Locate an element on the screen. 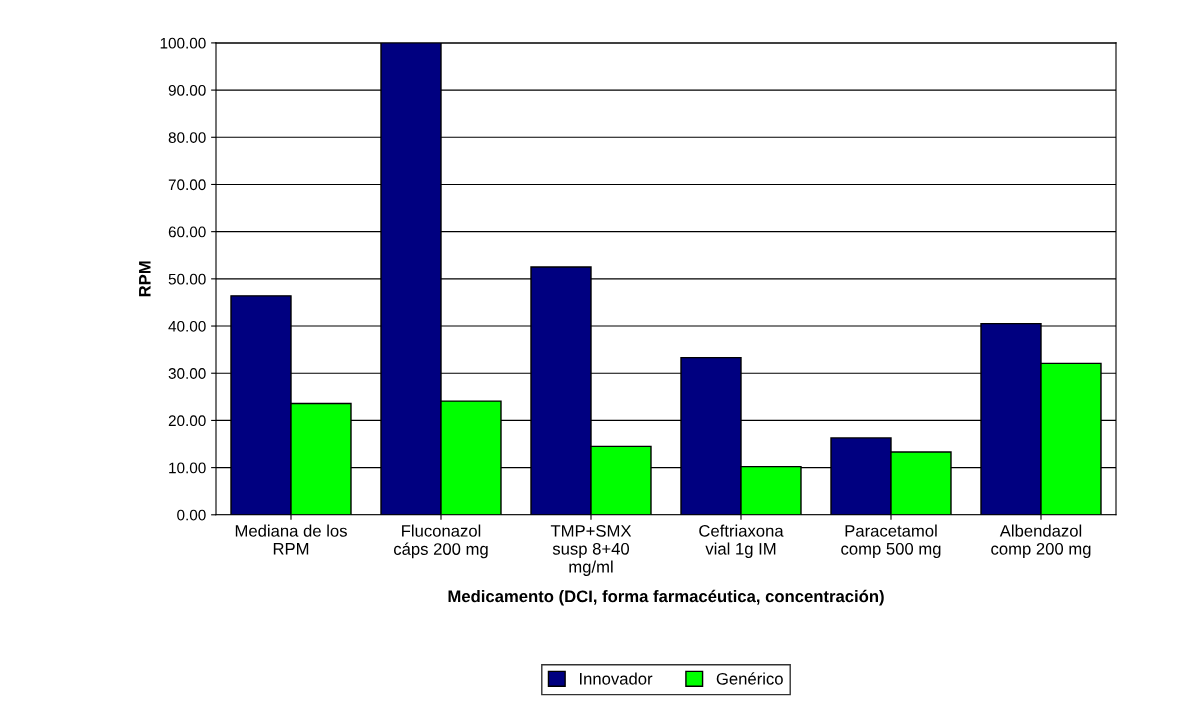  x-tick-label: Albendazol comp 200 mg is located at coordinates (1041, 541).